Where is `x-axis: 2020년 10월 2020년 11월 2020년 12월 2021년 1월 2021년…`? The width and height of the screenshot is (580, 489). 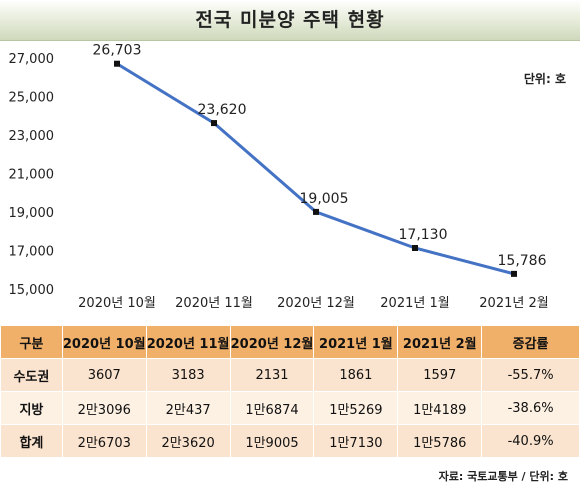 x-axis: 2020년 10월 2020년 11월 2020년 12월 2021년 1월 2021년… is located at coordinates (313, 303).